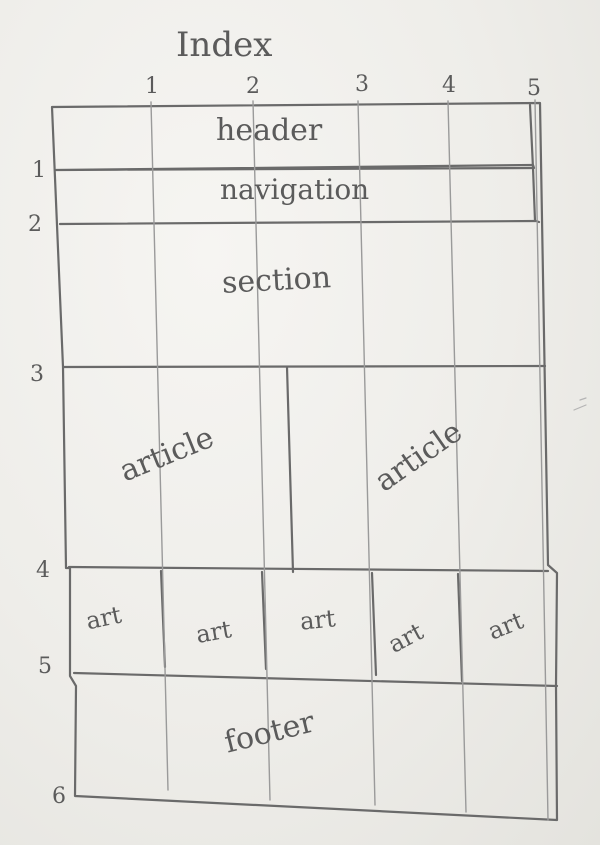  What do you see at coordinates (276, 280) in the screenshot?
I see `section-label: section` at bounding box center [276, 280].